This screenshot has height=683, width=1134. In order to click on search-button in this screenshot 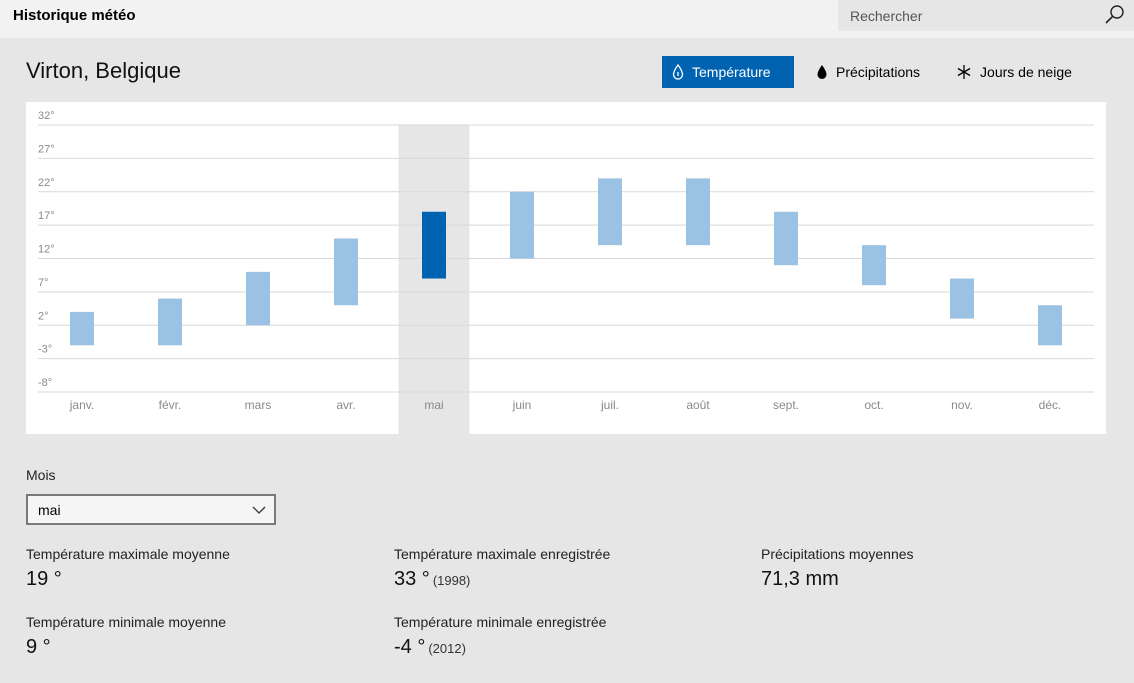, I will do `click(1115, 15)`.